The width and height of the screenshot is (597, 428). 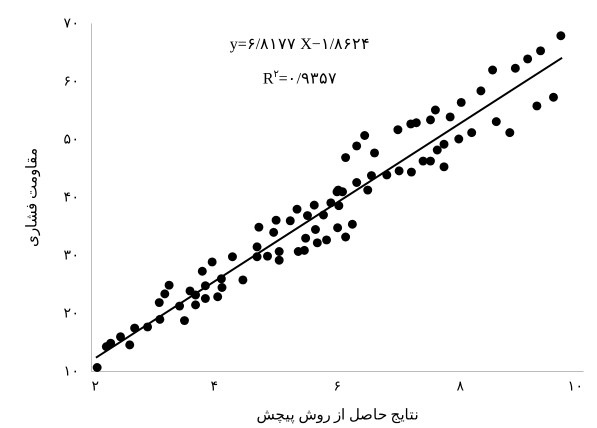 What do you see at coordinates (72, 82) in the screenshot?
I see `y-tick-label: ۶۰` at bounding box center [72, 82].